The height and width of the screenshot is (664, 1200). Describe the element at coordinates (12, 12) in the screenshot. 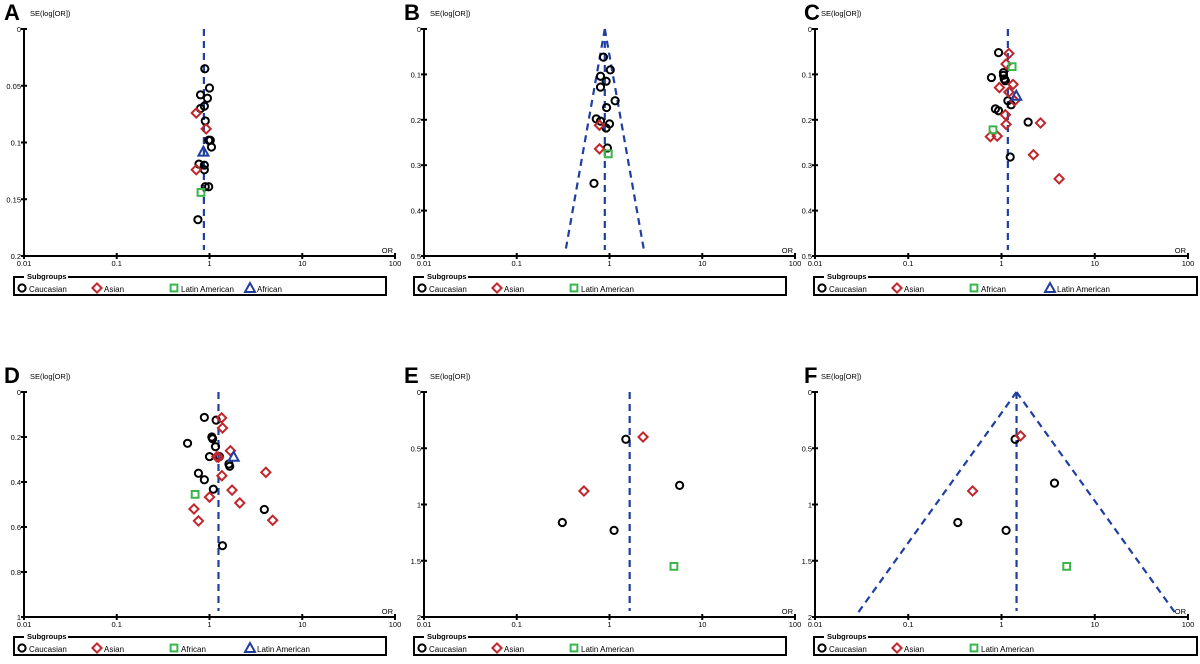

I see `panel-label: A` at that location.